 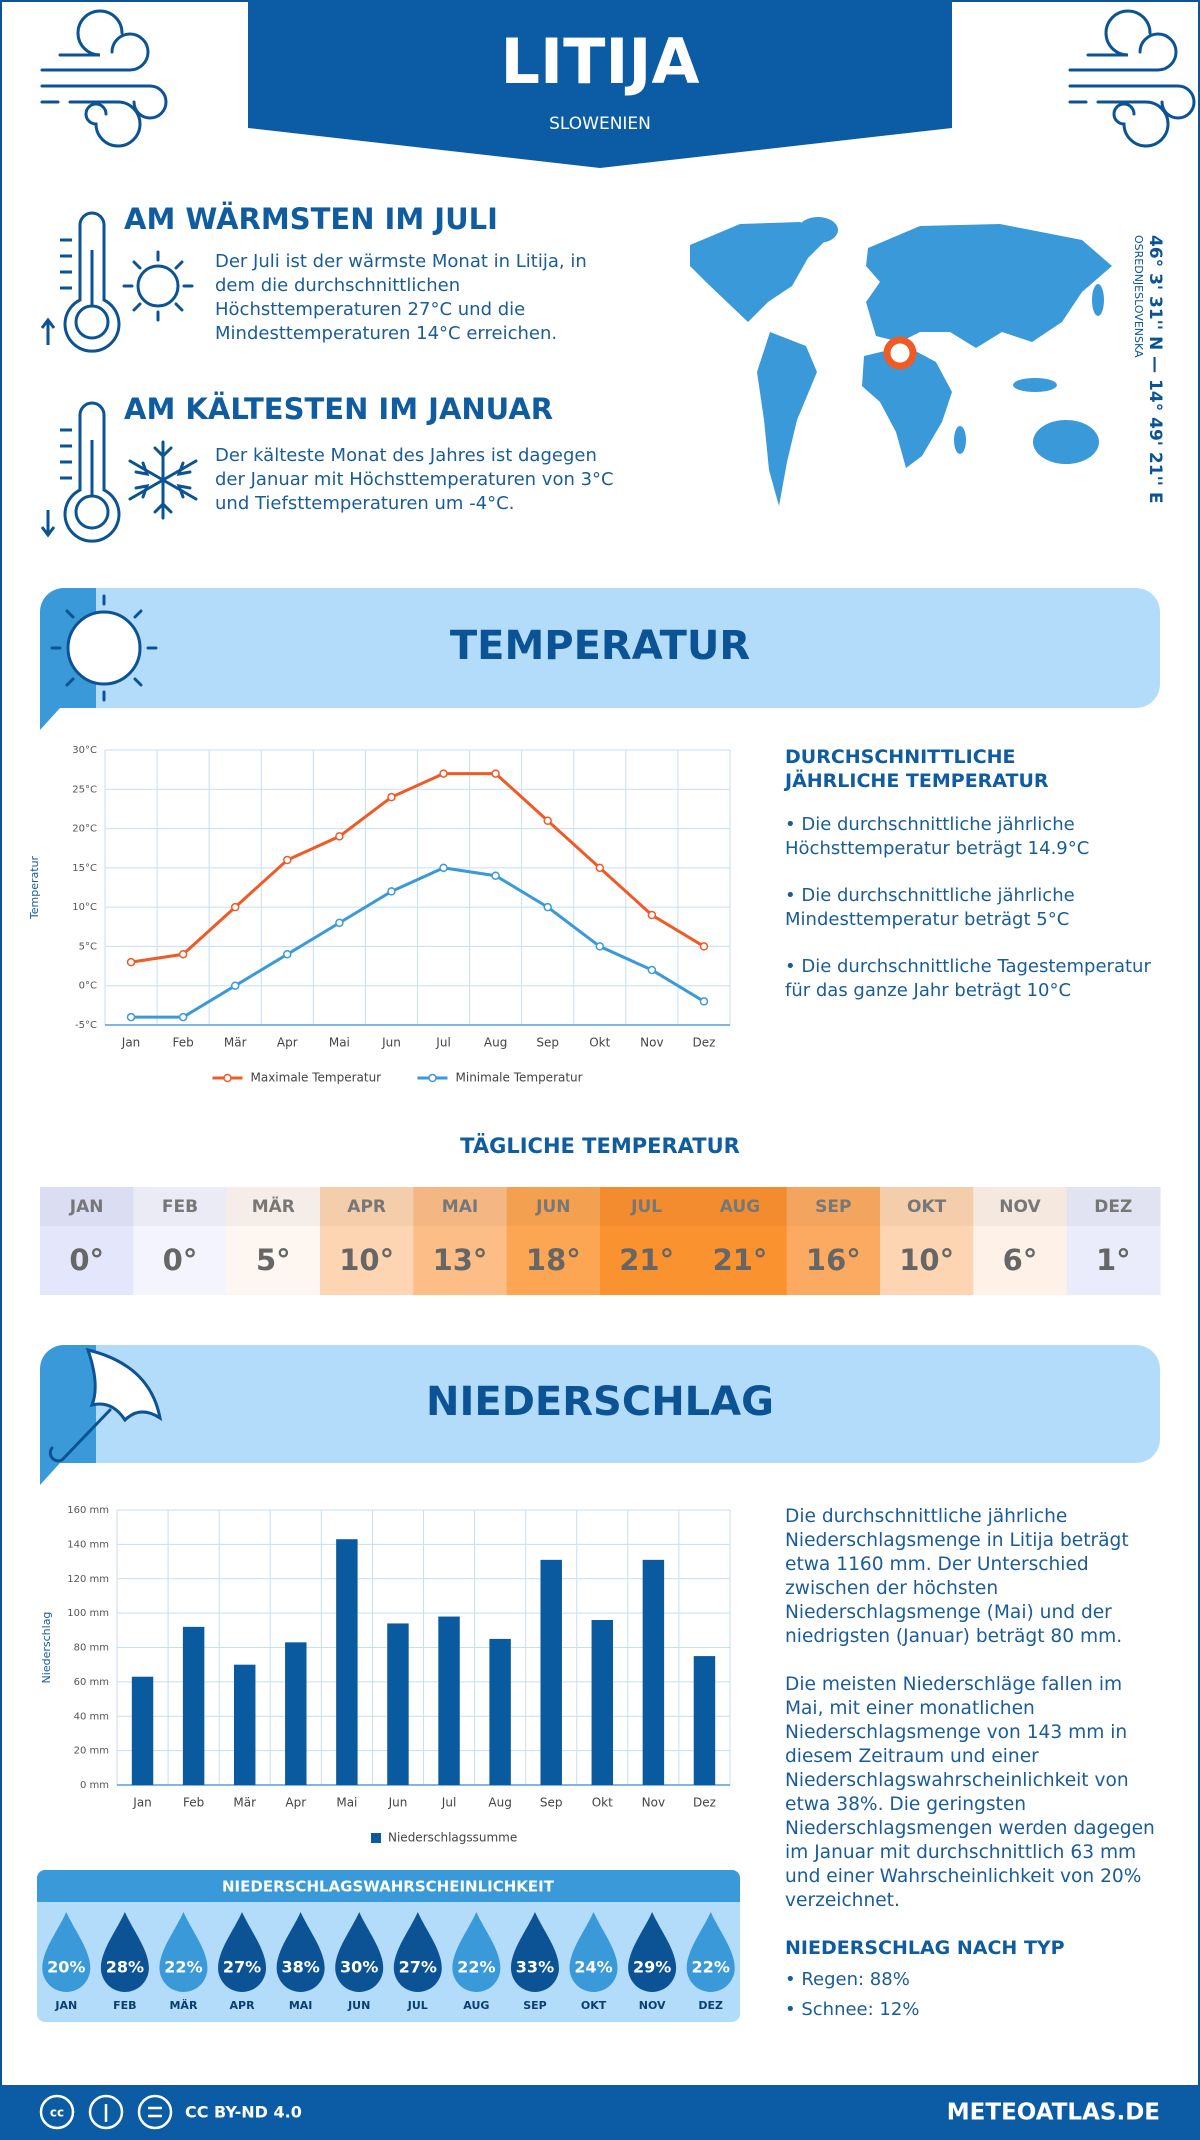 What do you see at coordinates (244, 1803) in the screenshot?
I see `x-tick-label: Mär` at bounding box center [244, 1803].